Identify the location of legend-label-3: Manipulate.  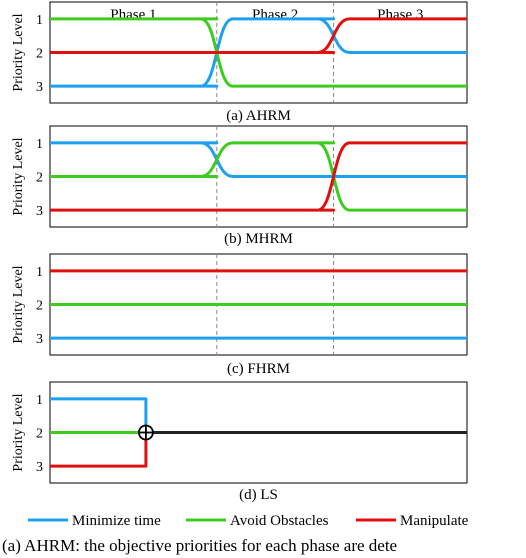
(434, 521).